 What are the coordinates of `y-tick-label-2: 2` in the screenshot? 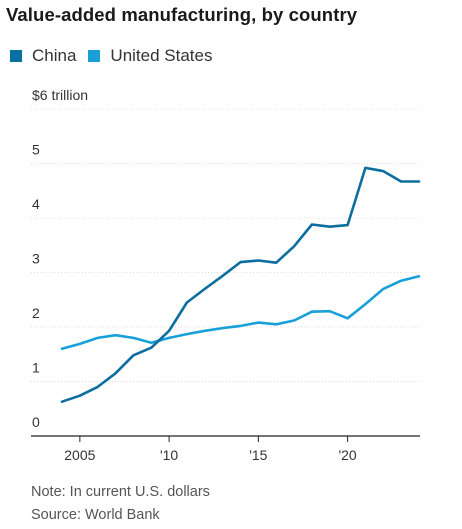 It's located at (36, 313).